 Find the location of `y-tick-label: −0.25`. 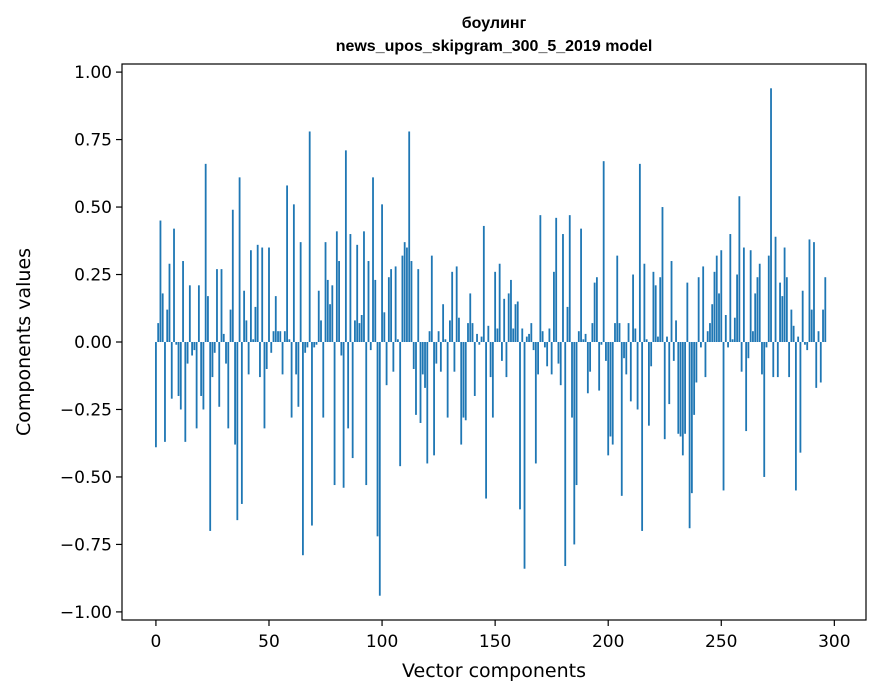

y-tick-label: −0.25 is located at coordinates (86, 410).